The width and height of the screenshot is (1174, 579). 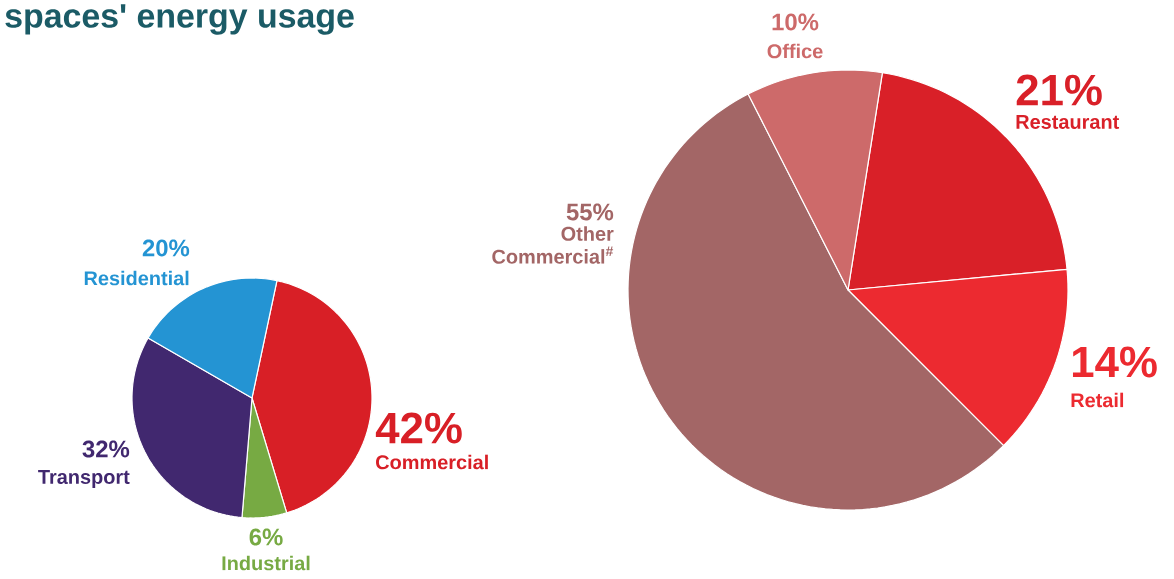 What do you see at coordinates (590, 212) in the screenshot?
I see `data-label: 55%` at bounding box center [590, 212].